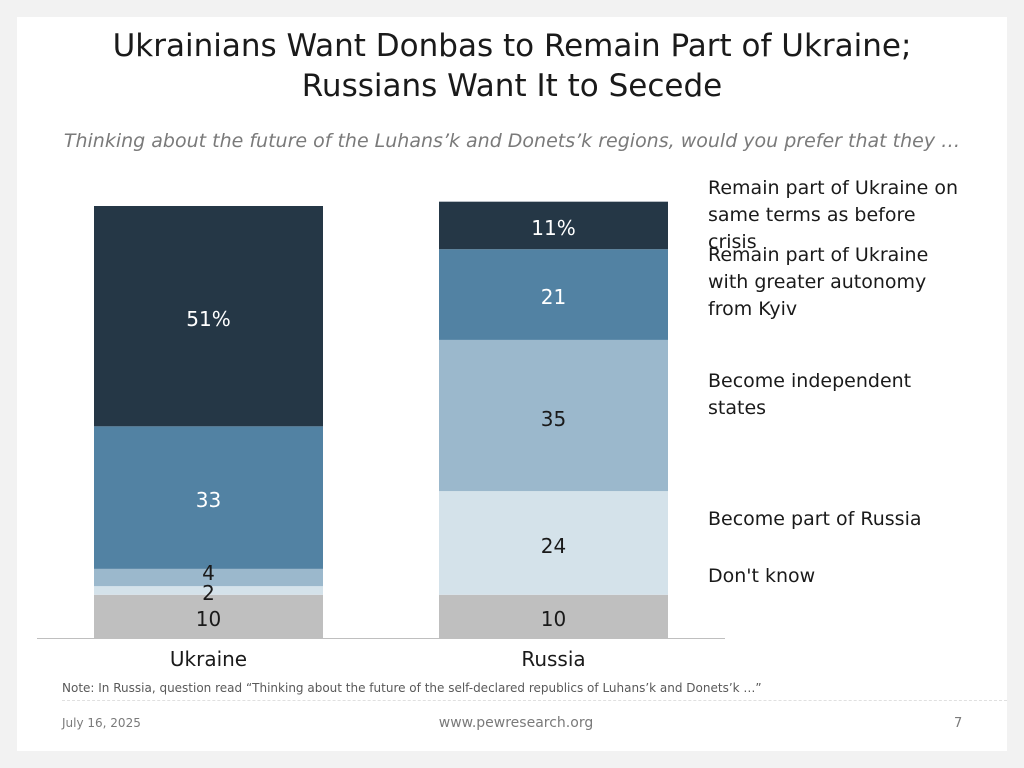  What do you see at coordinates (553, 659) in the screenshot?
I see `x-tick-label-russia: Russia` at bounding box center [553, 659].